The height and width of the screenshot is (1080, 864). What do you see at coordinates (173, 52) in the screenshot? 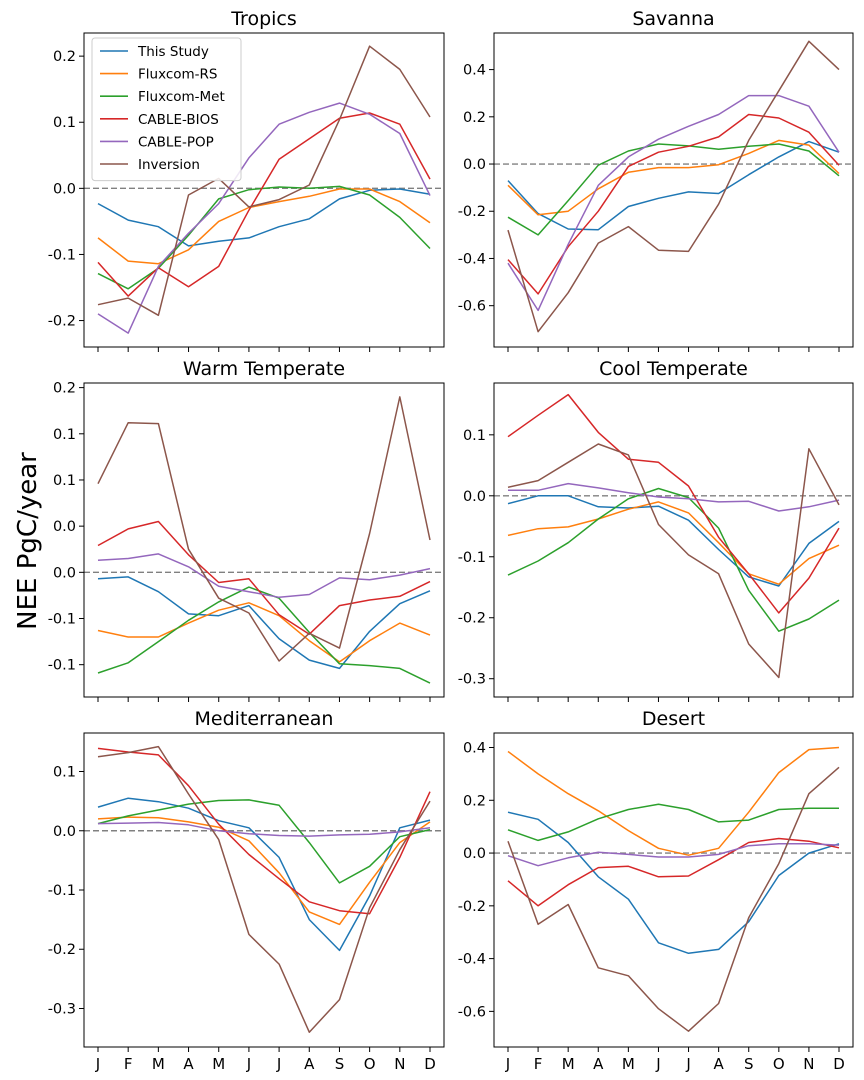
I see `legend-label-this-study: This Study` at bounding box center [173, 52].